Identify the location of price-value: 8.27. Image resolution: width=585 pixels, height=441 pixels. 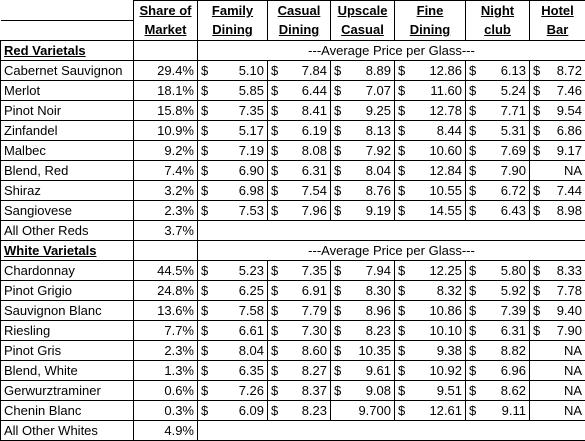
(314, 370).